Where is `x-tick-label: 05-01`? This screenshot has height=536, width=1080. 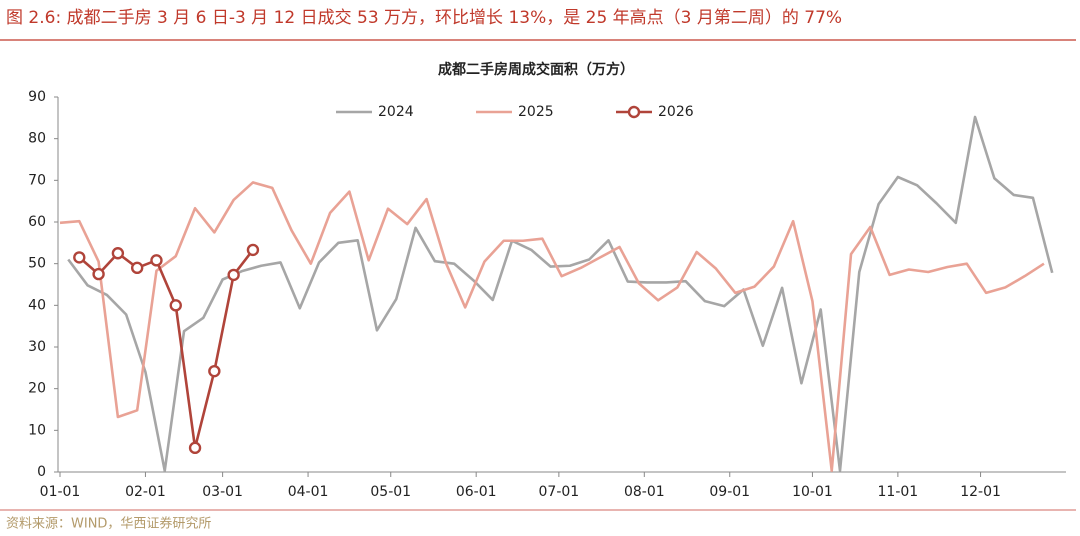
x-tick-label: 05-01 is located at coordinates (390, 492).